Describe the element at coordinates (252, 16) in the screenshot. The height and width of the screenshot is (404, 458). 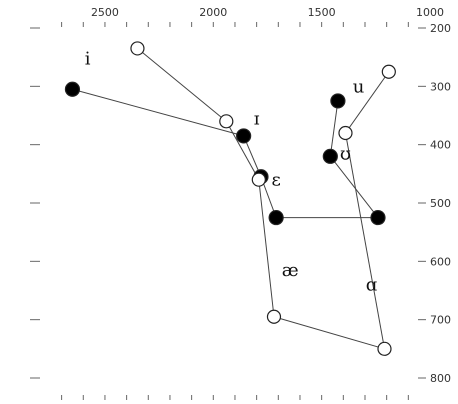
I see `x-axis-top: 2500 2000 1500 1000` at that location.